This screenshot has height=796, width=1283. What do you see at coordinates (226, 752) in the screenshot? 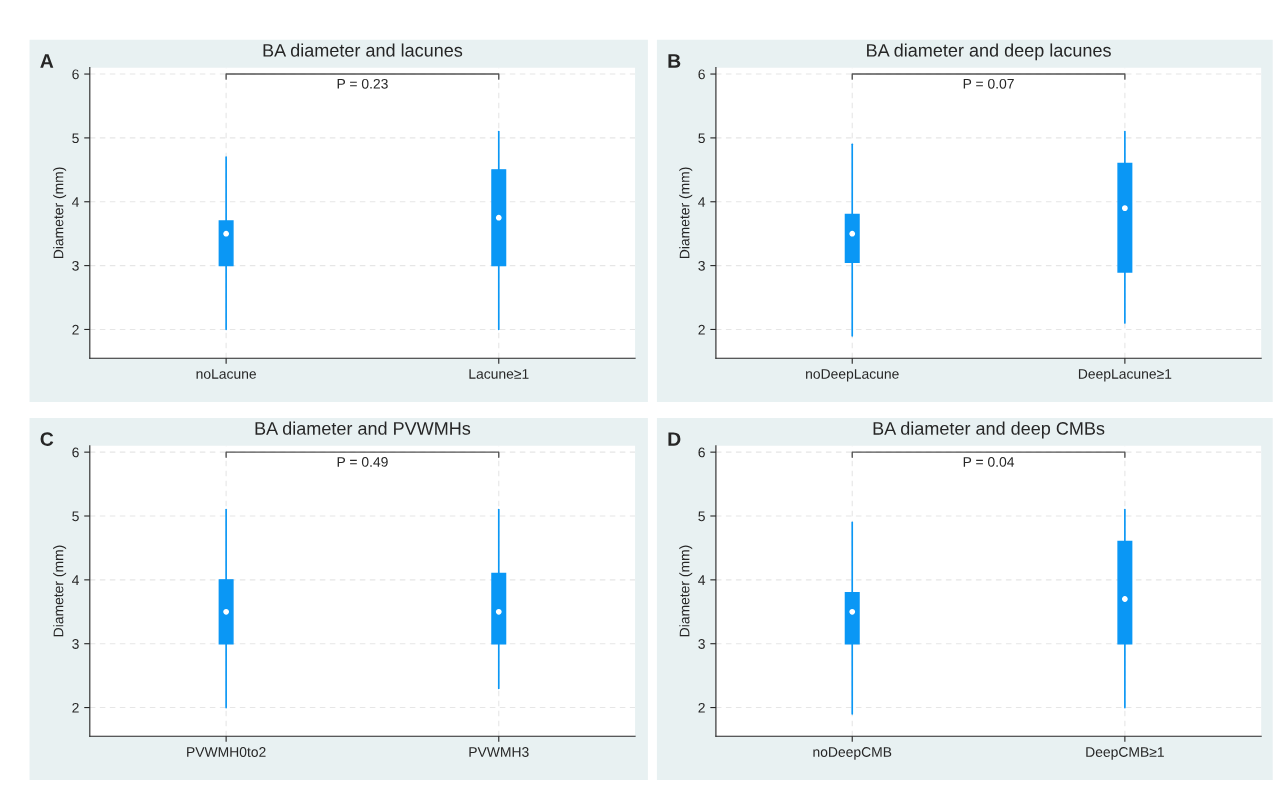
I see `x-tick-label: PVWMH0to2` at bounding box center [226, 752].